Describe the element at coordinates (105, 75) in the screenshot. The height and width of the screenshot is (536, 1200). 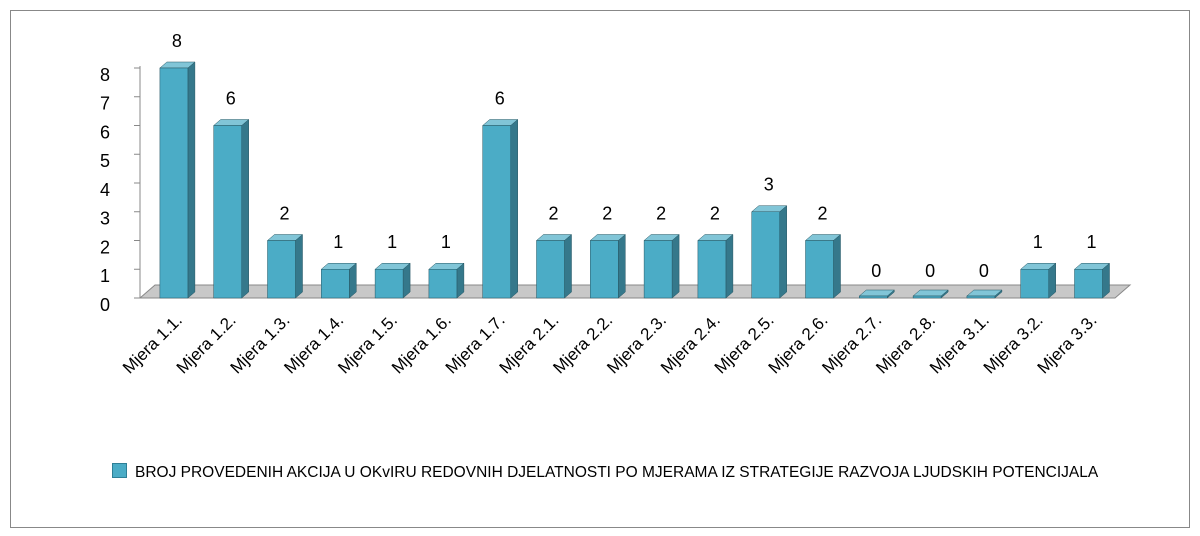
I see `y-tick-label: 8` at that location.